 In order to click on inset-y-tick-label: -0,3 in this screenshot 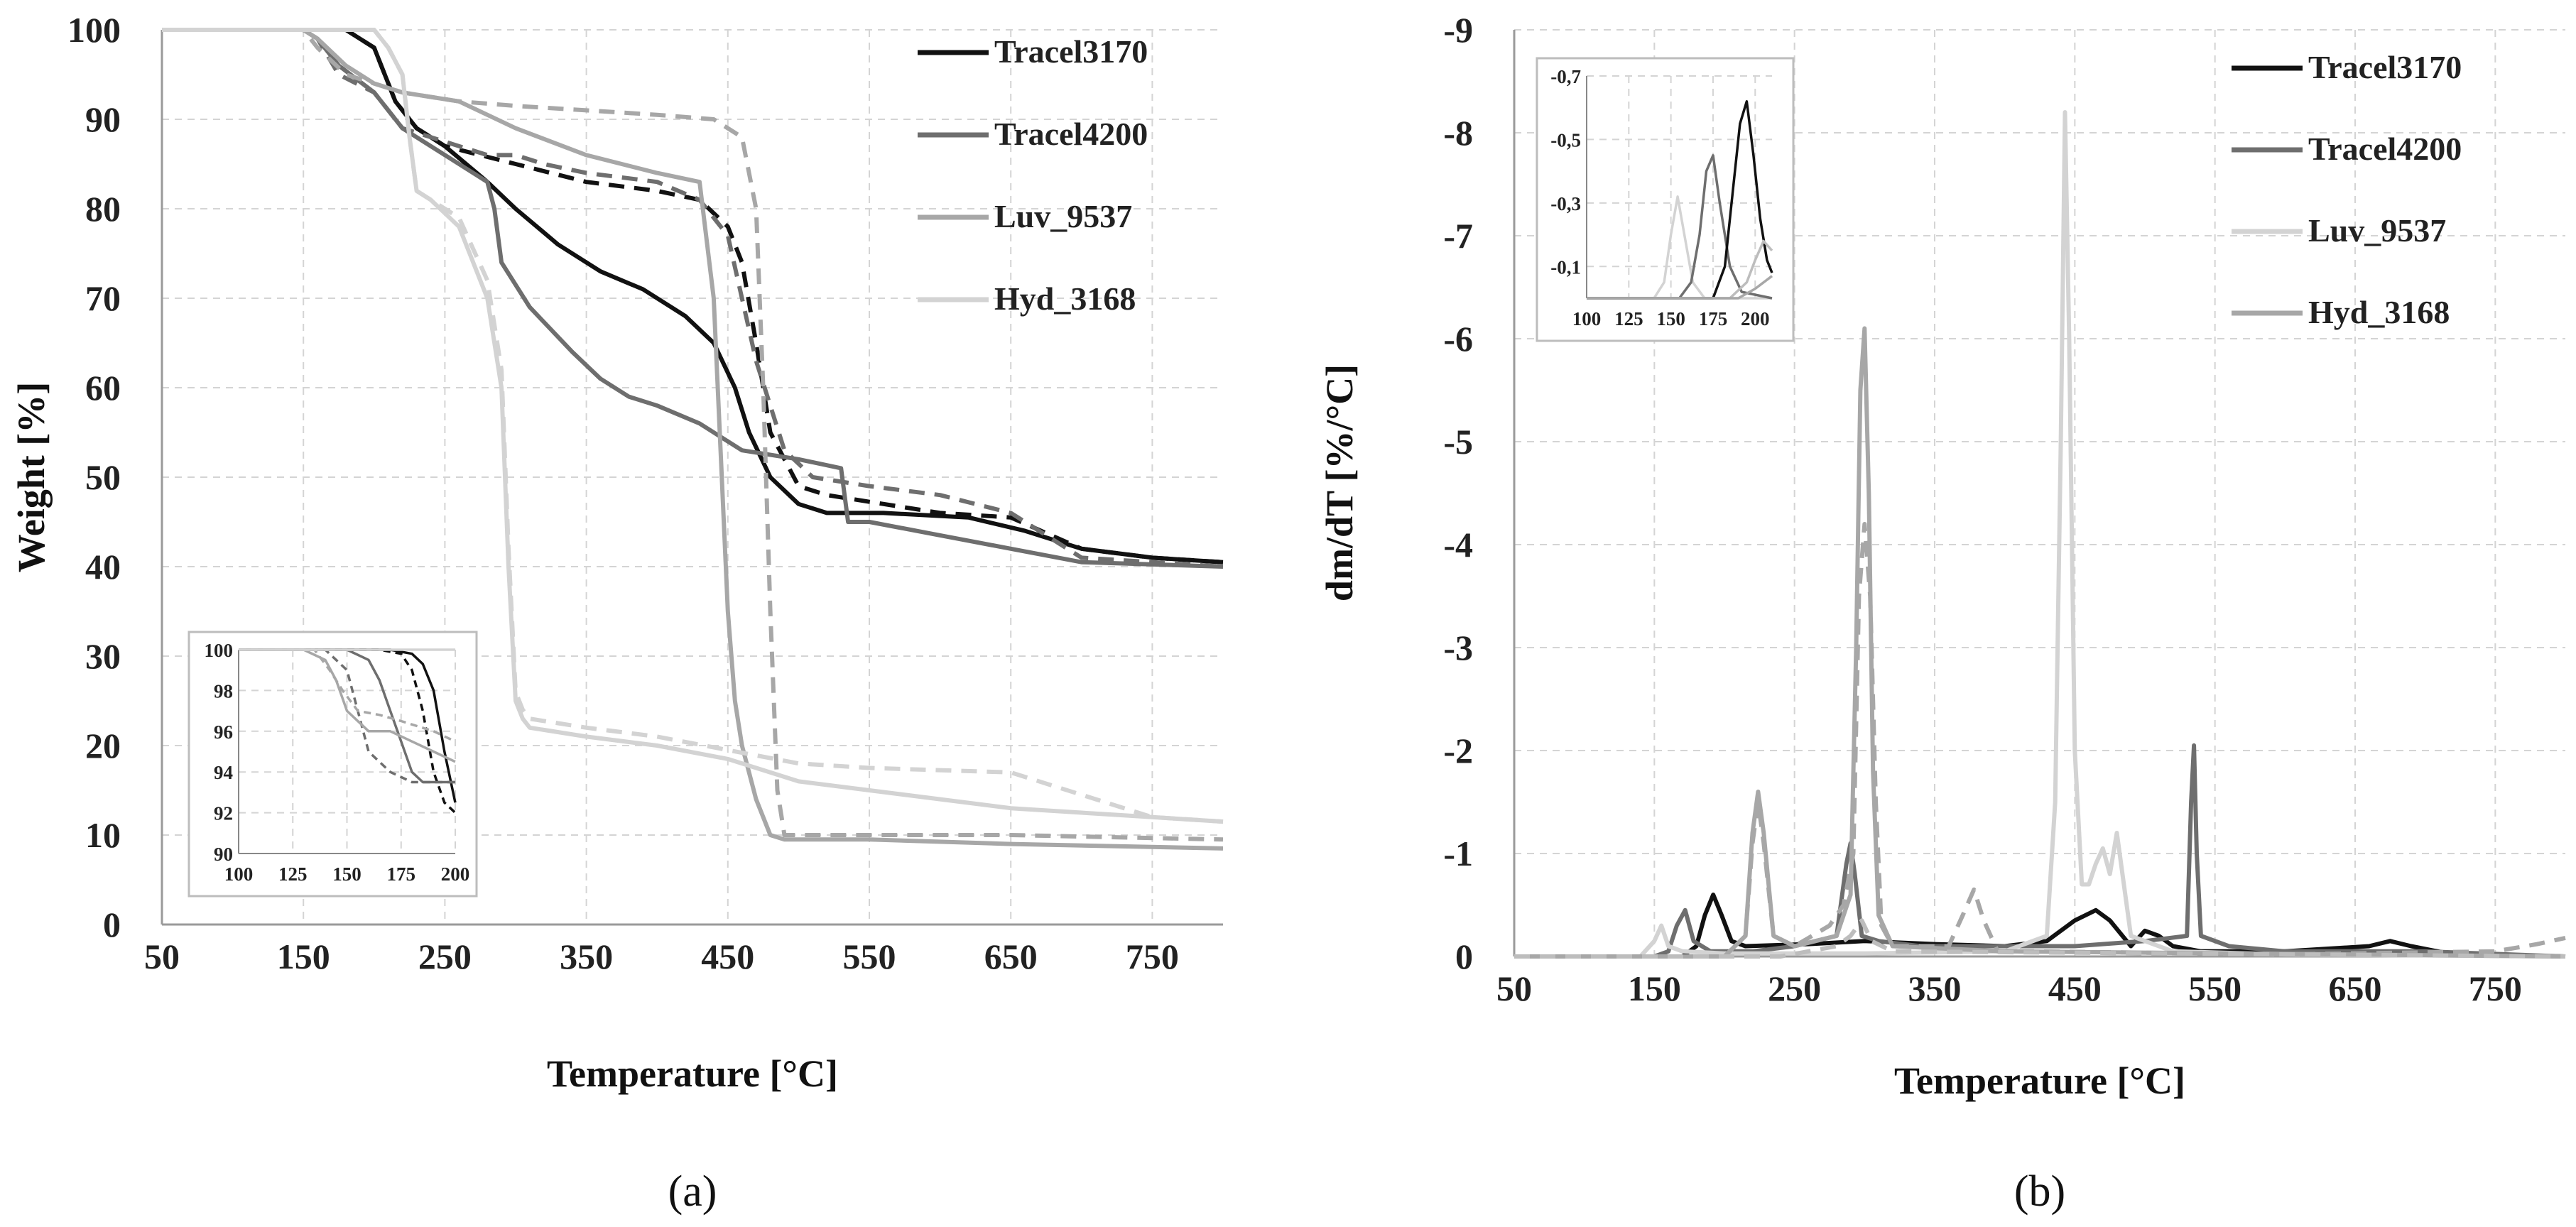, I will do `click(1565, 203)`.